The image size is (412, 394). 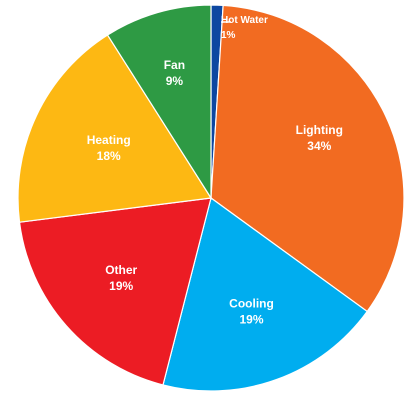 What do you see at coordinates (244, 20) in the screenshot?
I see `slice-label-hot-water: Hot Water` at bounding box center [244, 20].